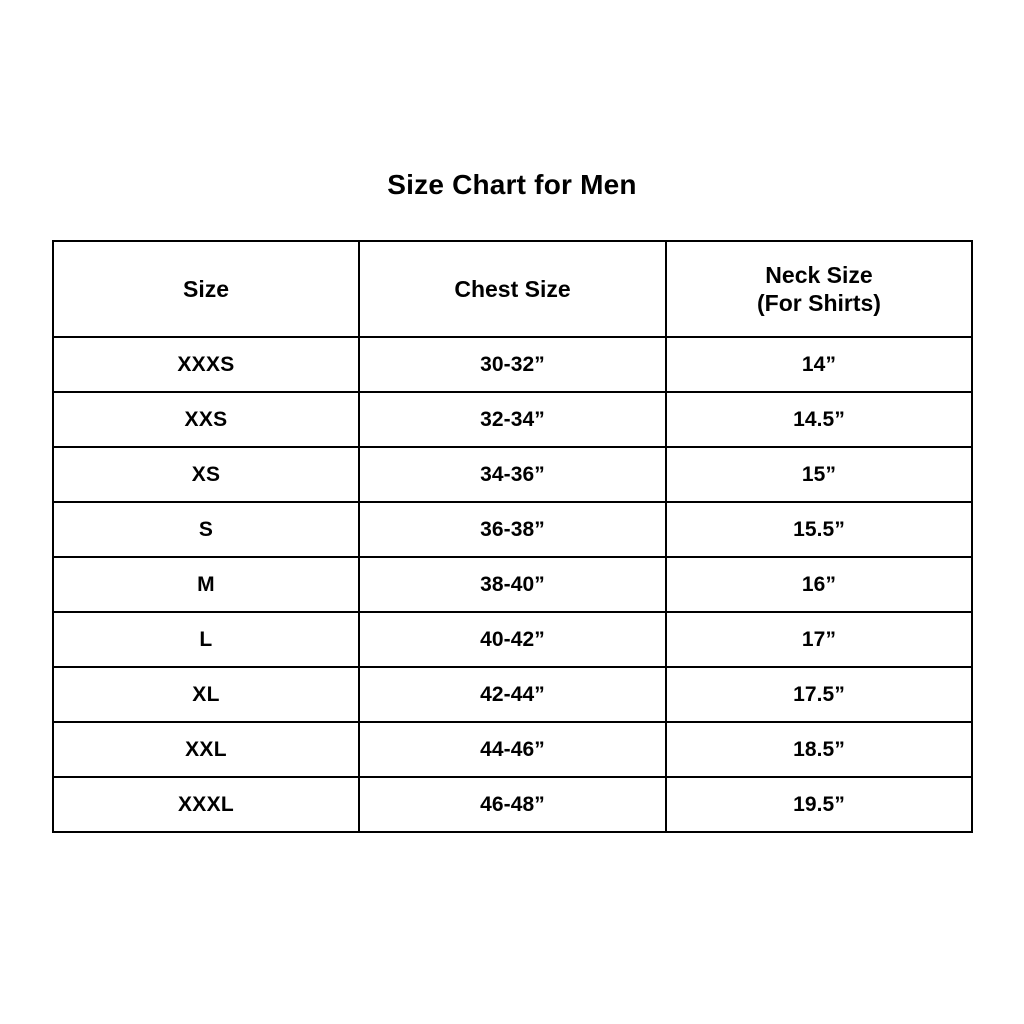 This screenshot has height=1024, width=1024. Describe the element at coordinates (206, 584) in the screenshot. I see `cell-size: M` at that location.